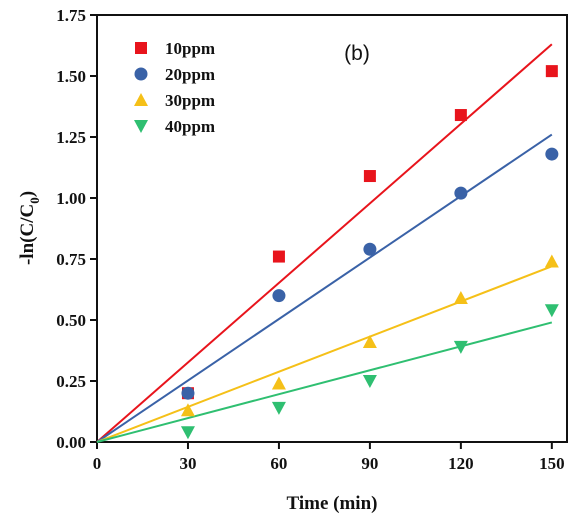  I want to click on y-axis-title-subscript: 0, so click(34, 200).